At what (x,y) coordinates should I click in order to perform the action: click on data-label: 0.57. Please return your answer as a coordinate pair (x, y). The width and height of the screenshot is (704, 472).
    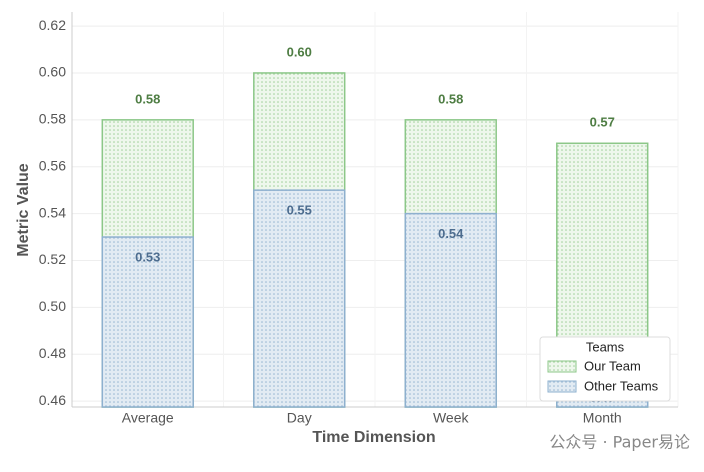
    Looking at the image, I should click on (602, 122).